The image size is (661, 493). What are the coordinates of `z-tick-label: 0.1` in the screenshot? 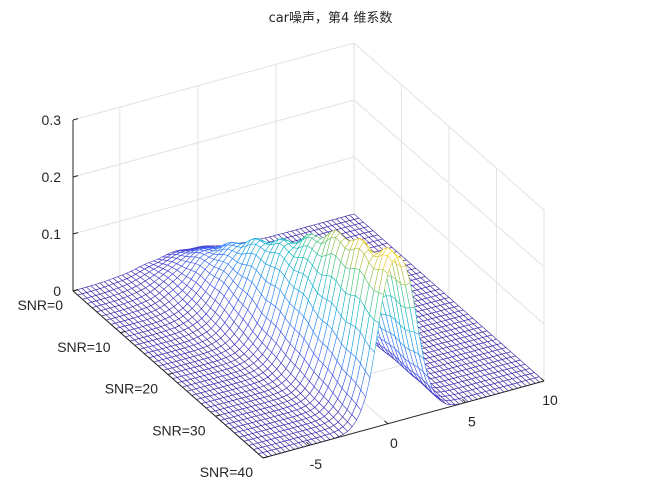 It's located at (52, 234).